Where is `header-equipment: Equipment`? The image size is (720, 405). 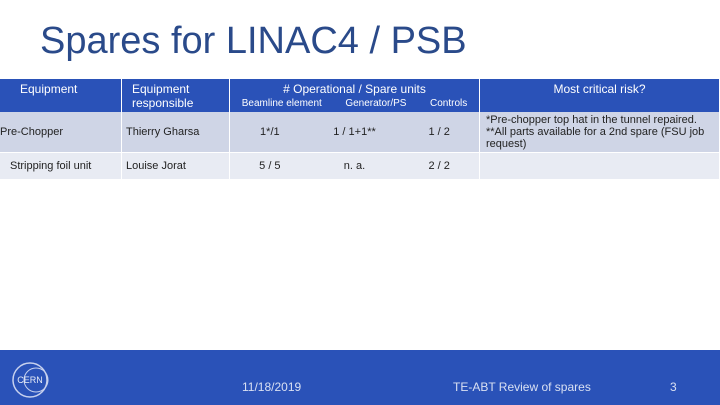 header-equipment: Equipment is located at coordinates (61, 95).